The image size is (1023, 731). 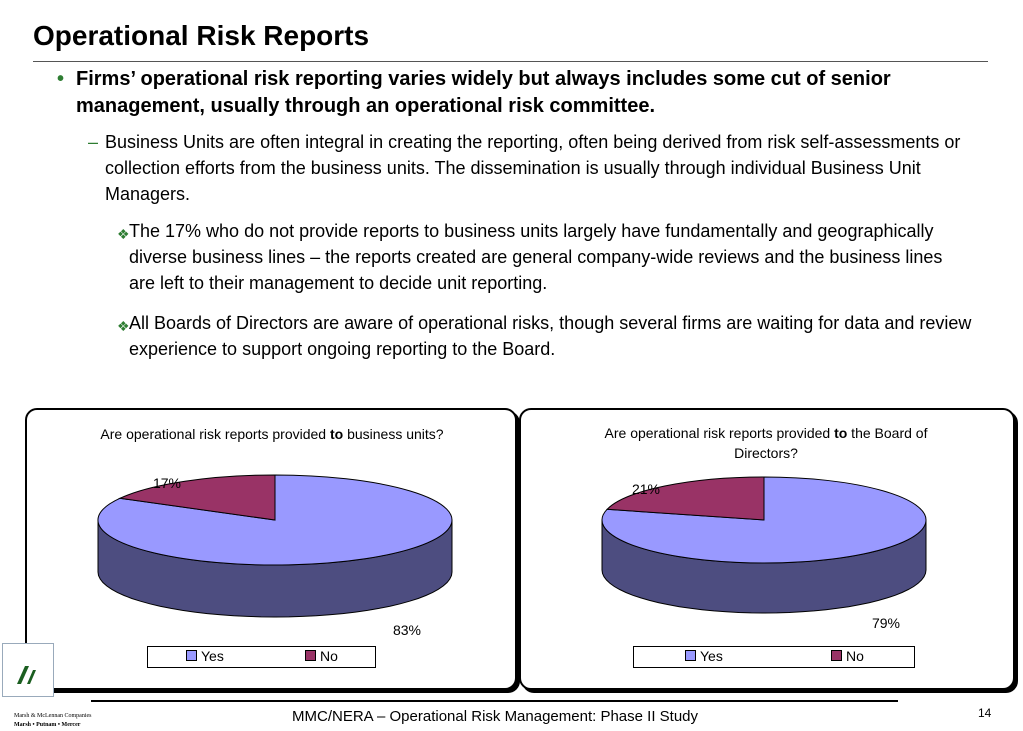 I want to click on slide-title: Operational Risk Reports, so click(x=201, y=35).